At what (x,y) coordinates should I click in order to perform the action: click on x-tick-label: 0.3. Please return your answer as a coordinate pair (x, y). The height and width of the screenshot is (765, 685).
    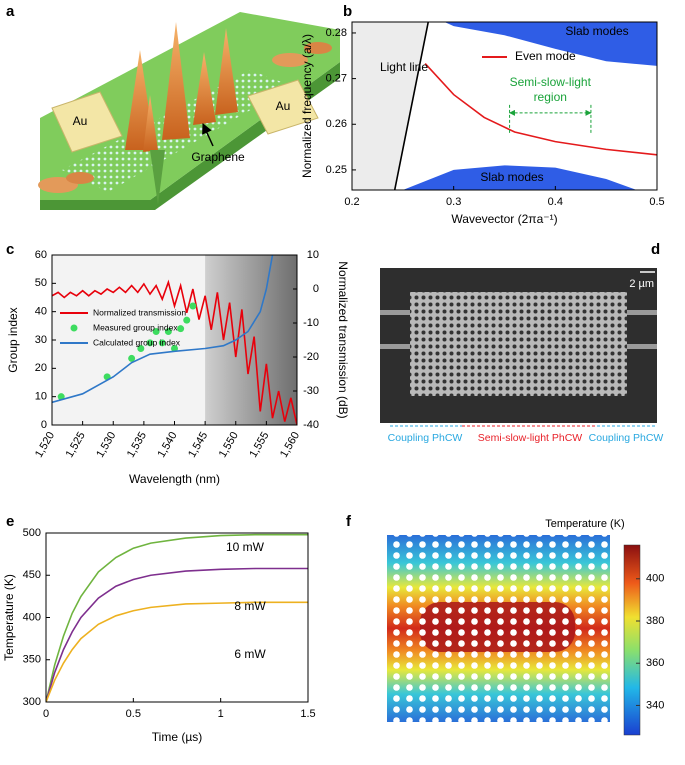
    Looking at the image, I should click on (453, 202).